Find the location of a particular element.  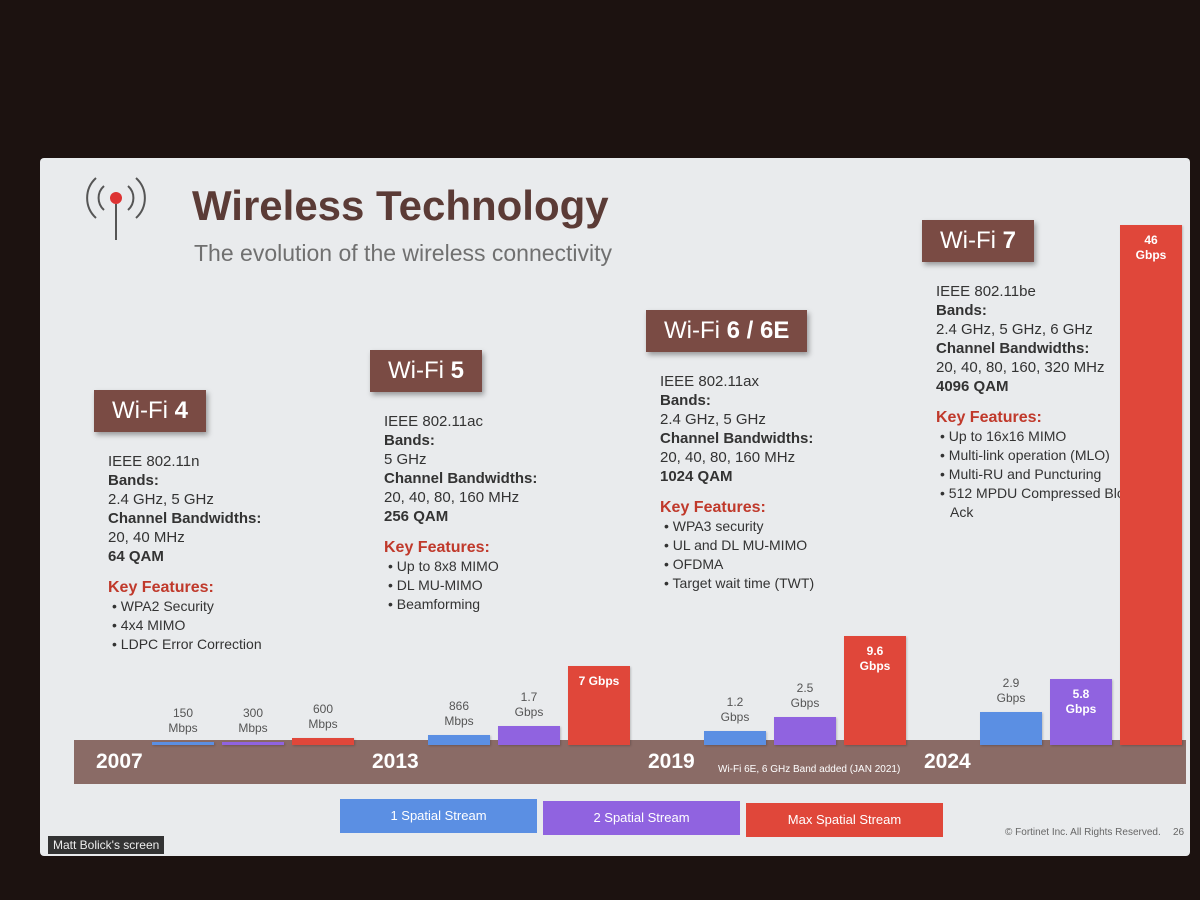

speed-label: 1.7 Gbps is located at coordinates (529, 704).